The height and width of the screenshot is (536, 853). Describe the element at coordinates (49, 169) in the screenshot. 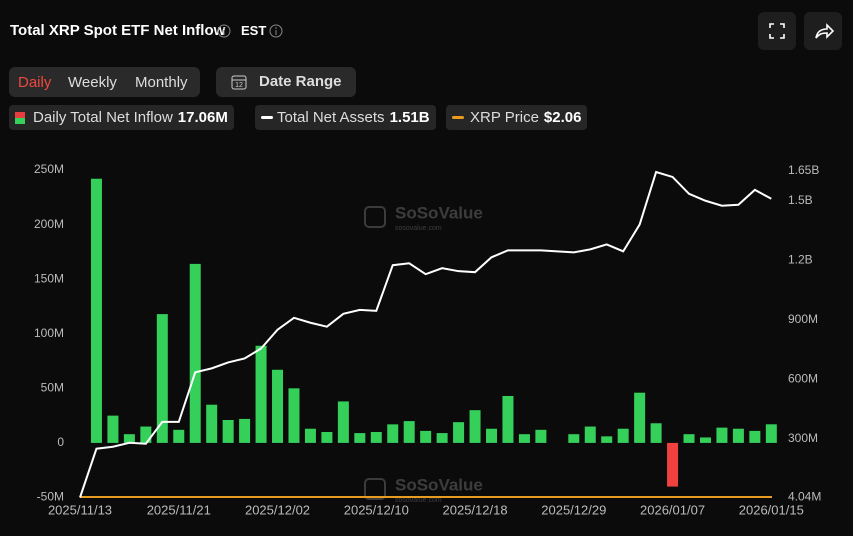

I see `y-tick-label: 250M` at that location.